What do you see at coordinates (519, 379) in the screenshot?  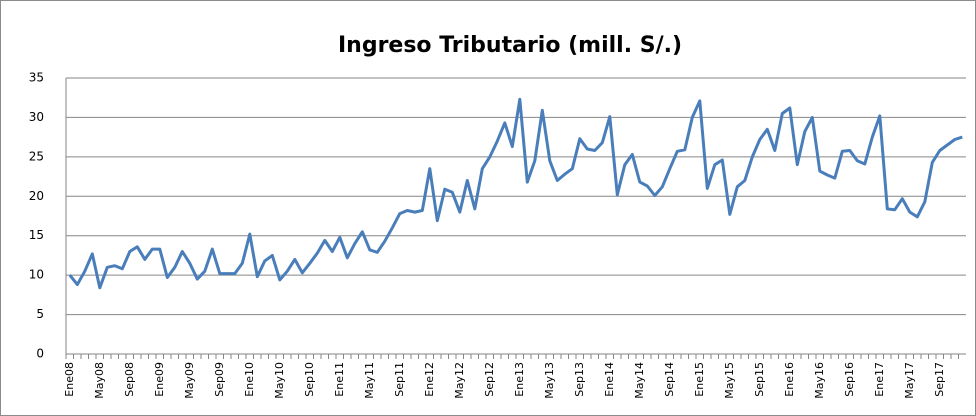 I see `x-tick-label: Ene13` at bounding box center [519, 379].